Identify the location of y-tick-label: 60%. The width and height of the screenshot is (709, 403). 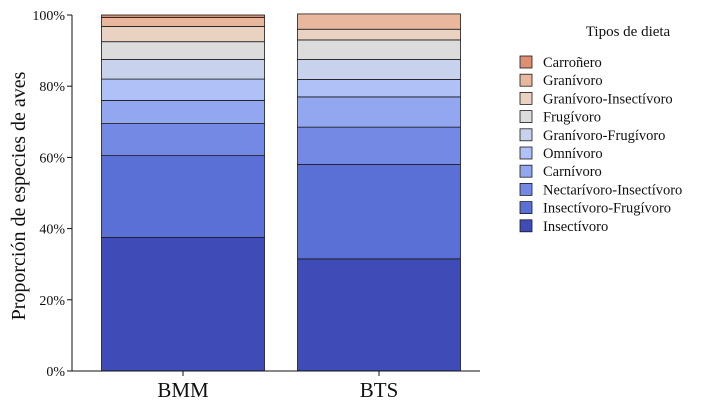
(52, 158).